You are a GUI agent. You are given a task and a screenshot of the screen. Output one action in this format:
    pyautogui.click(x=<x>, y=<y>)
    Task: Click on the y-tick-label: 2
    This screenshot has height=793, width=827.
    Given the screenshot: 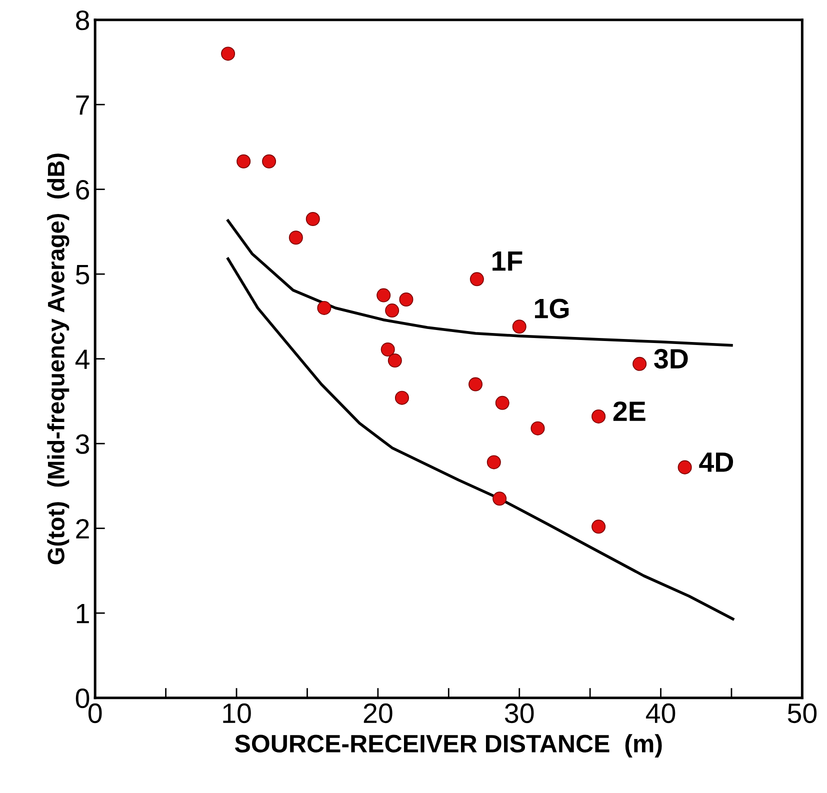 What is the action you would take?
    pyautogui.click(x=82, y=528)
    